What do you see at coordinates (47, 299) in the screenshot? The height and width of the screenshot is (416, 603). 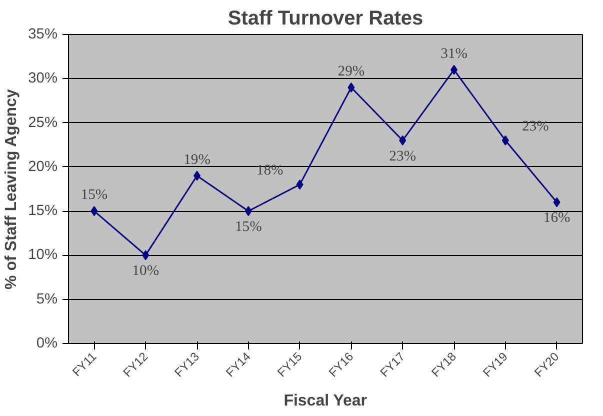 I see `y-tick-label: 5%` at bounding box center [47, 299].